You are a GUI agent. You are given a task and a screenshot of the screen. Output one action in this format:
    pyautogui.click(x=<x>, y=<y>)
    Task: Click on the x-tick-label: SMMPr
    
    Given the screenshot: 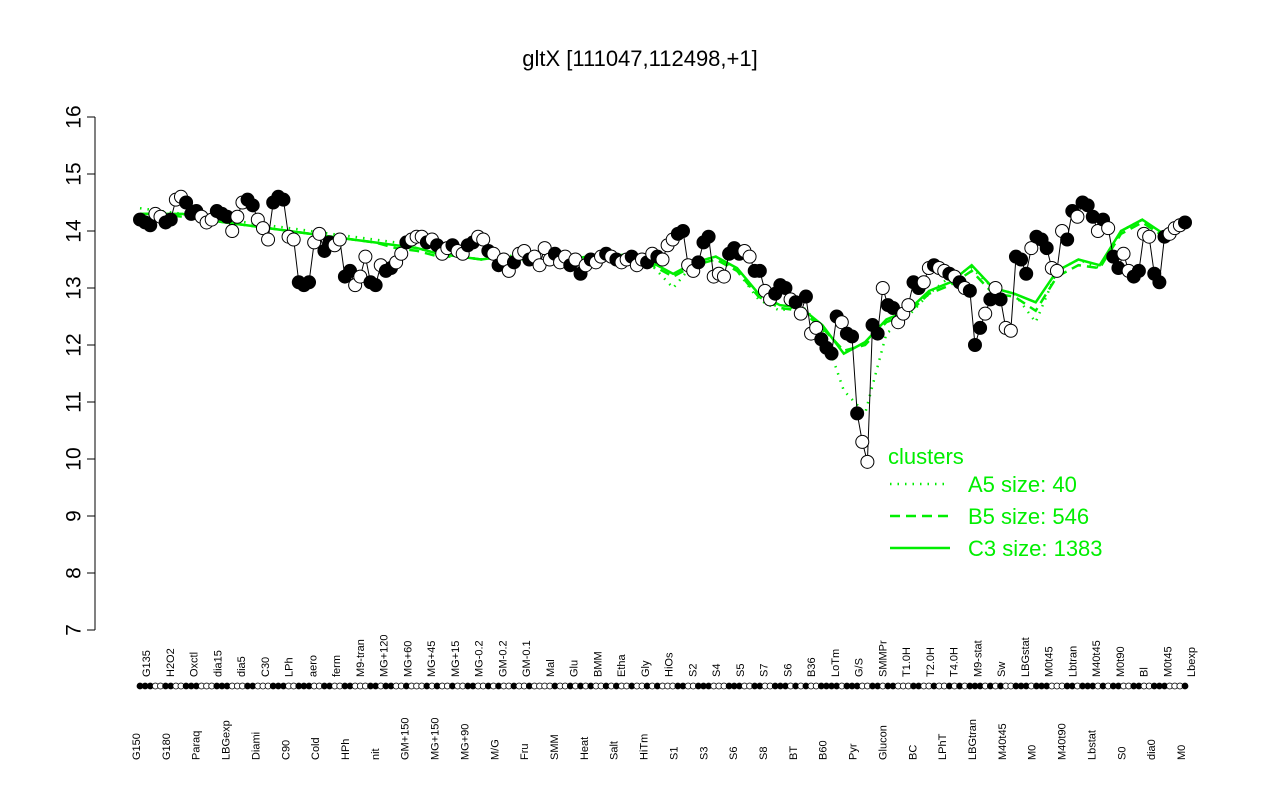 What is the action you would take?
    pyautogui.click(x=883, y=658)
    